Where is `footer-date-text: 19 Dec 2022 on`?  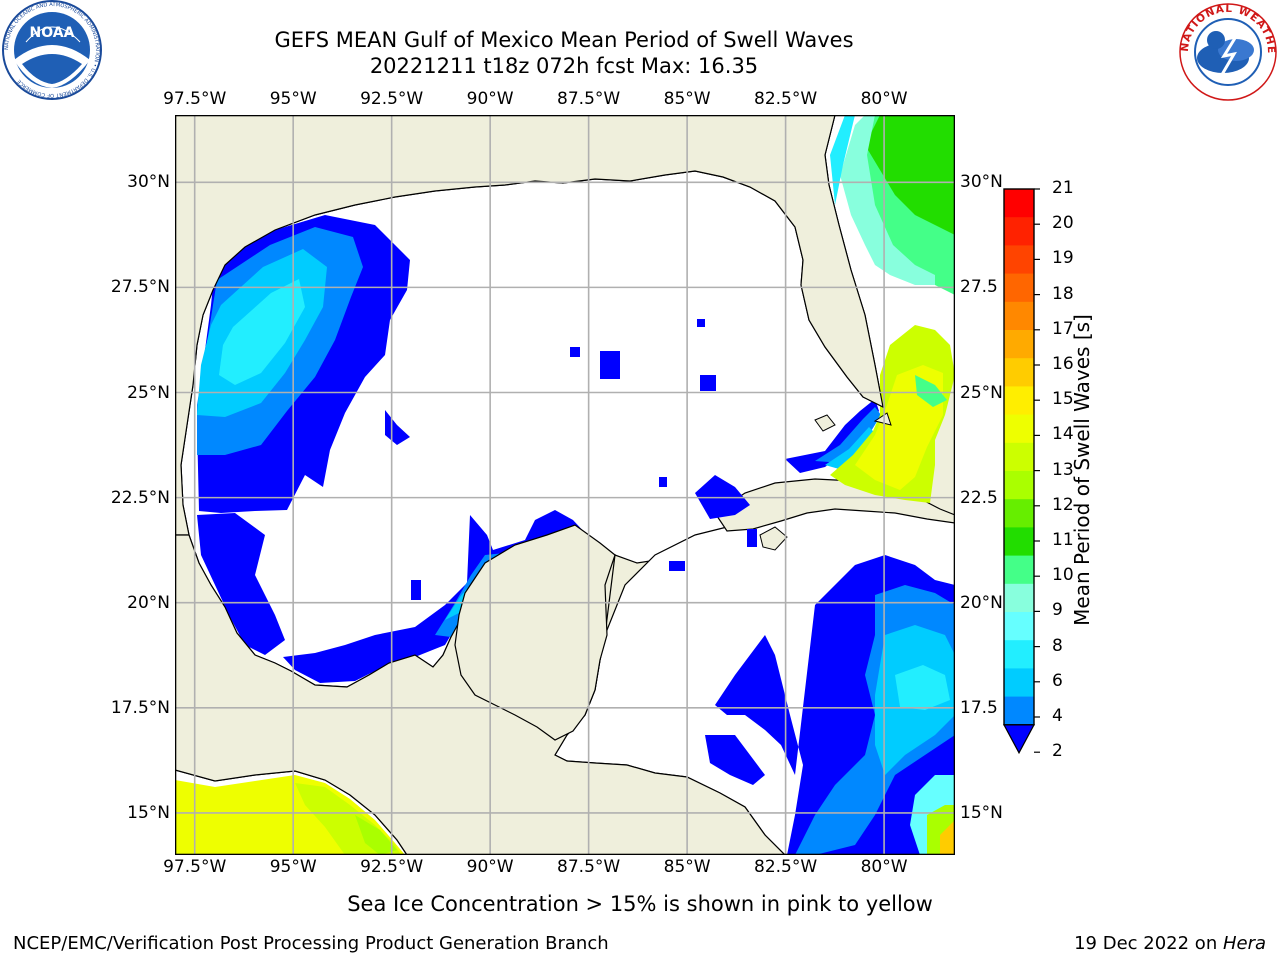 footer-date-text: 19 Dec 2022 on is located at coordinates (1148, 943).